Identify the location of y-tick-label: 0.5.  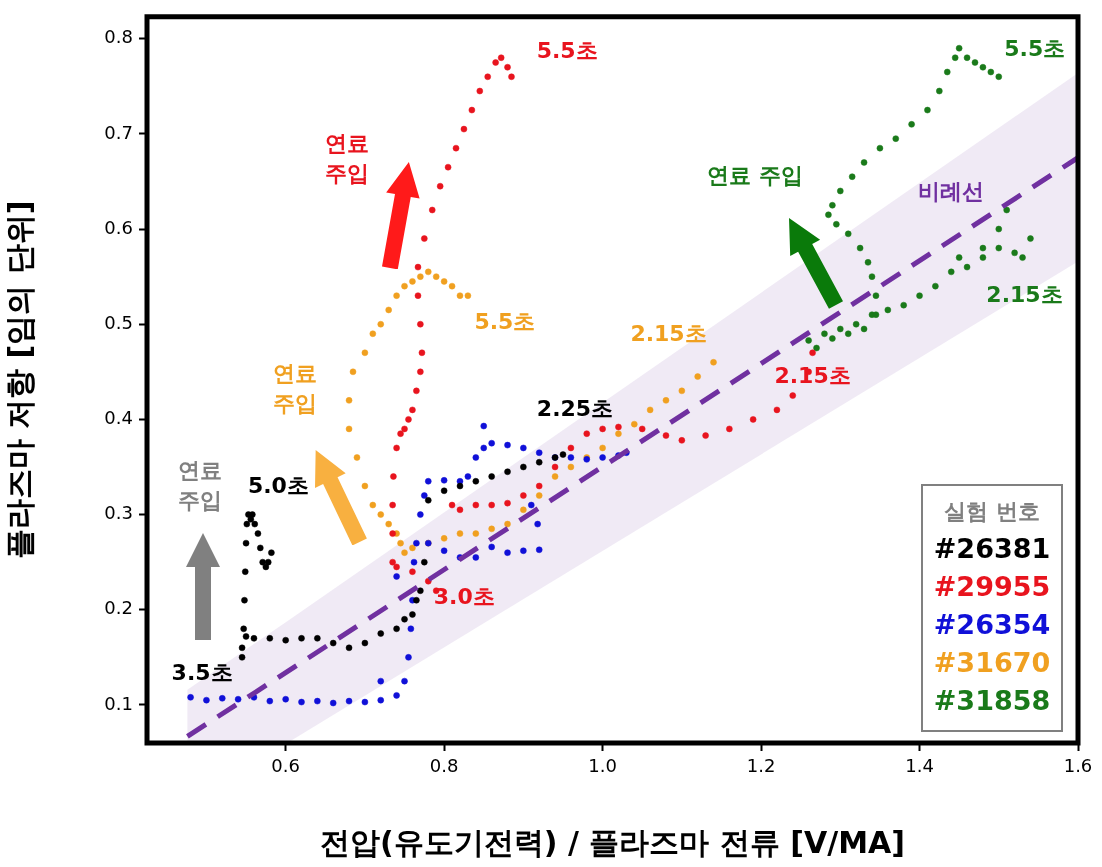
(118, 322).